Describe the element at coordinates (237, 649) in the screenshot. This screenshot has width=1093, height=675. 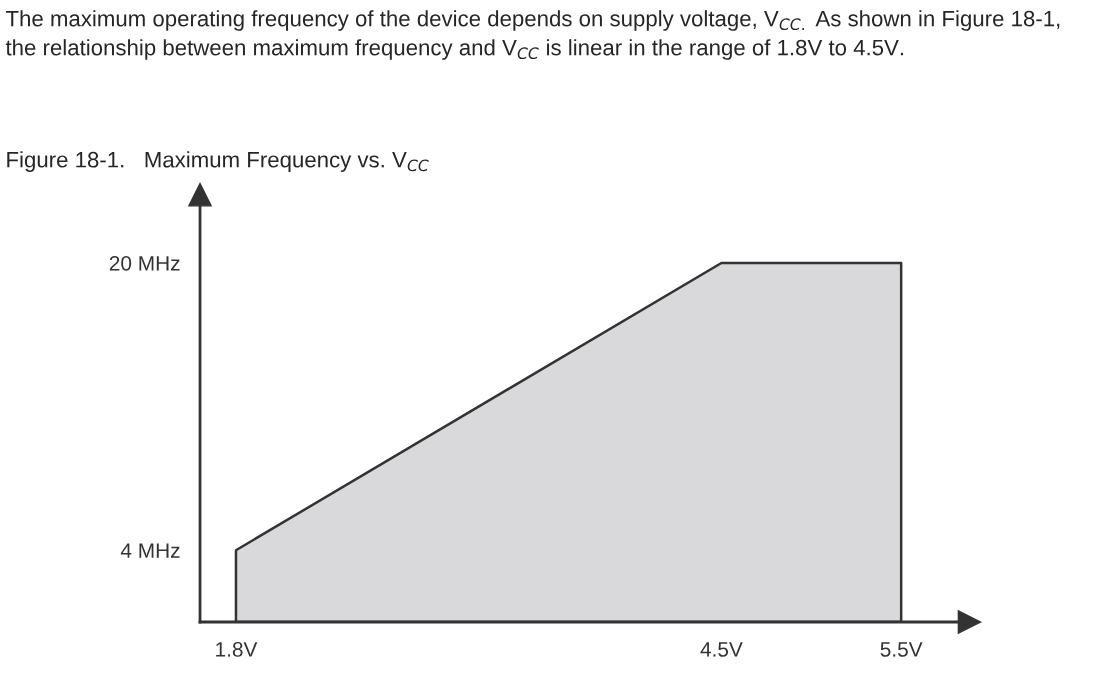
I see `x-tick-label: 1.8V` at that location.